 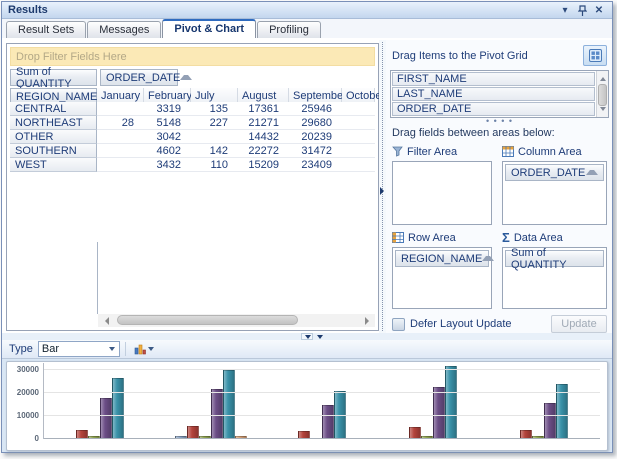 I want to click on area-item-sum-of-quantity: Sum of QUANTITY, so click(x=554, y=259).